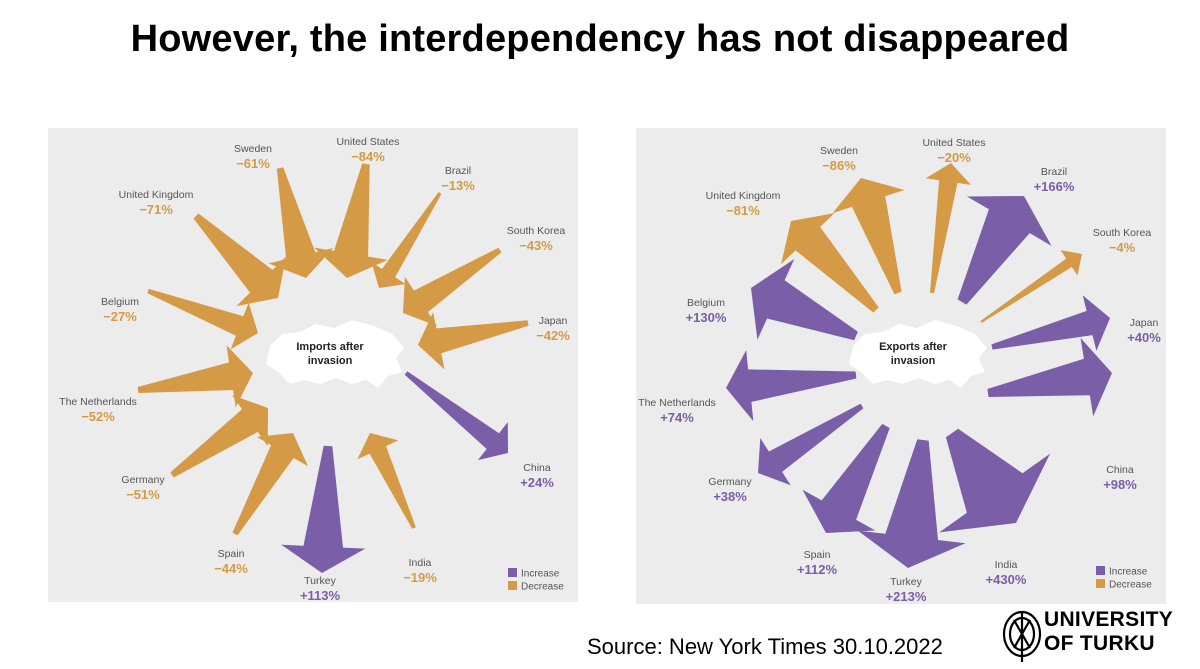 The image size is (1200, 669). What do you see at coordinates (253, 163) in the screenshot?
I see `value-label-sweden: −61%` at bounding box center [253, 163].